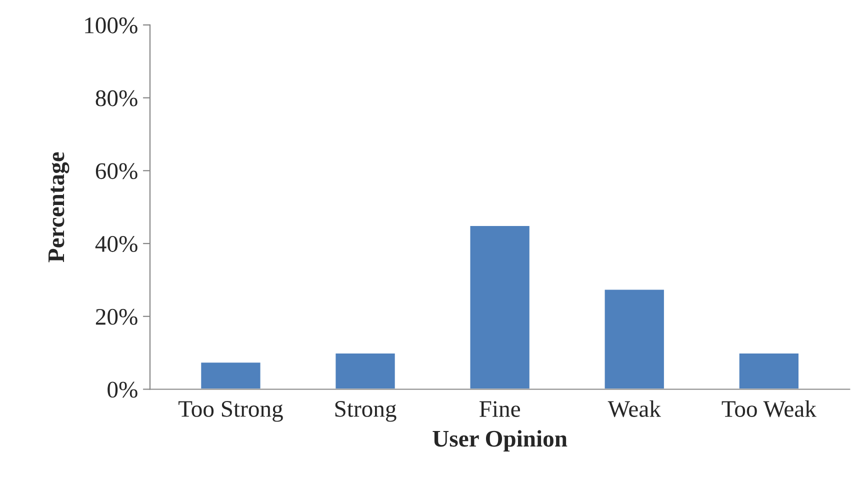 The image size is (867, 489). I want to click on y-tick-label: 40%, so click(116, 244).